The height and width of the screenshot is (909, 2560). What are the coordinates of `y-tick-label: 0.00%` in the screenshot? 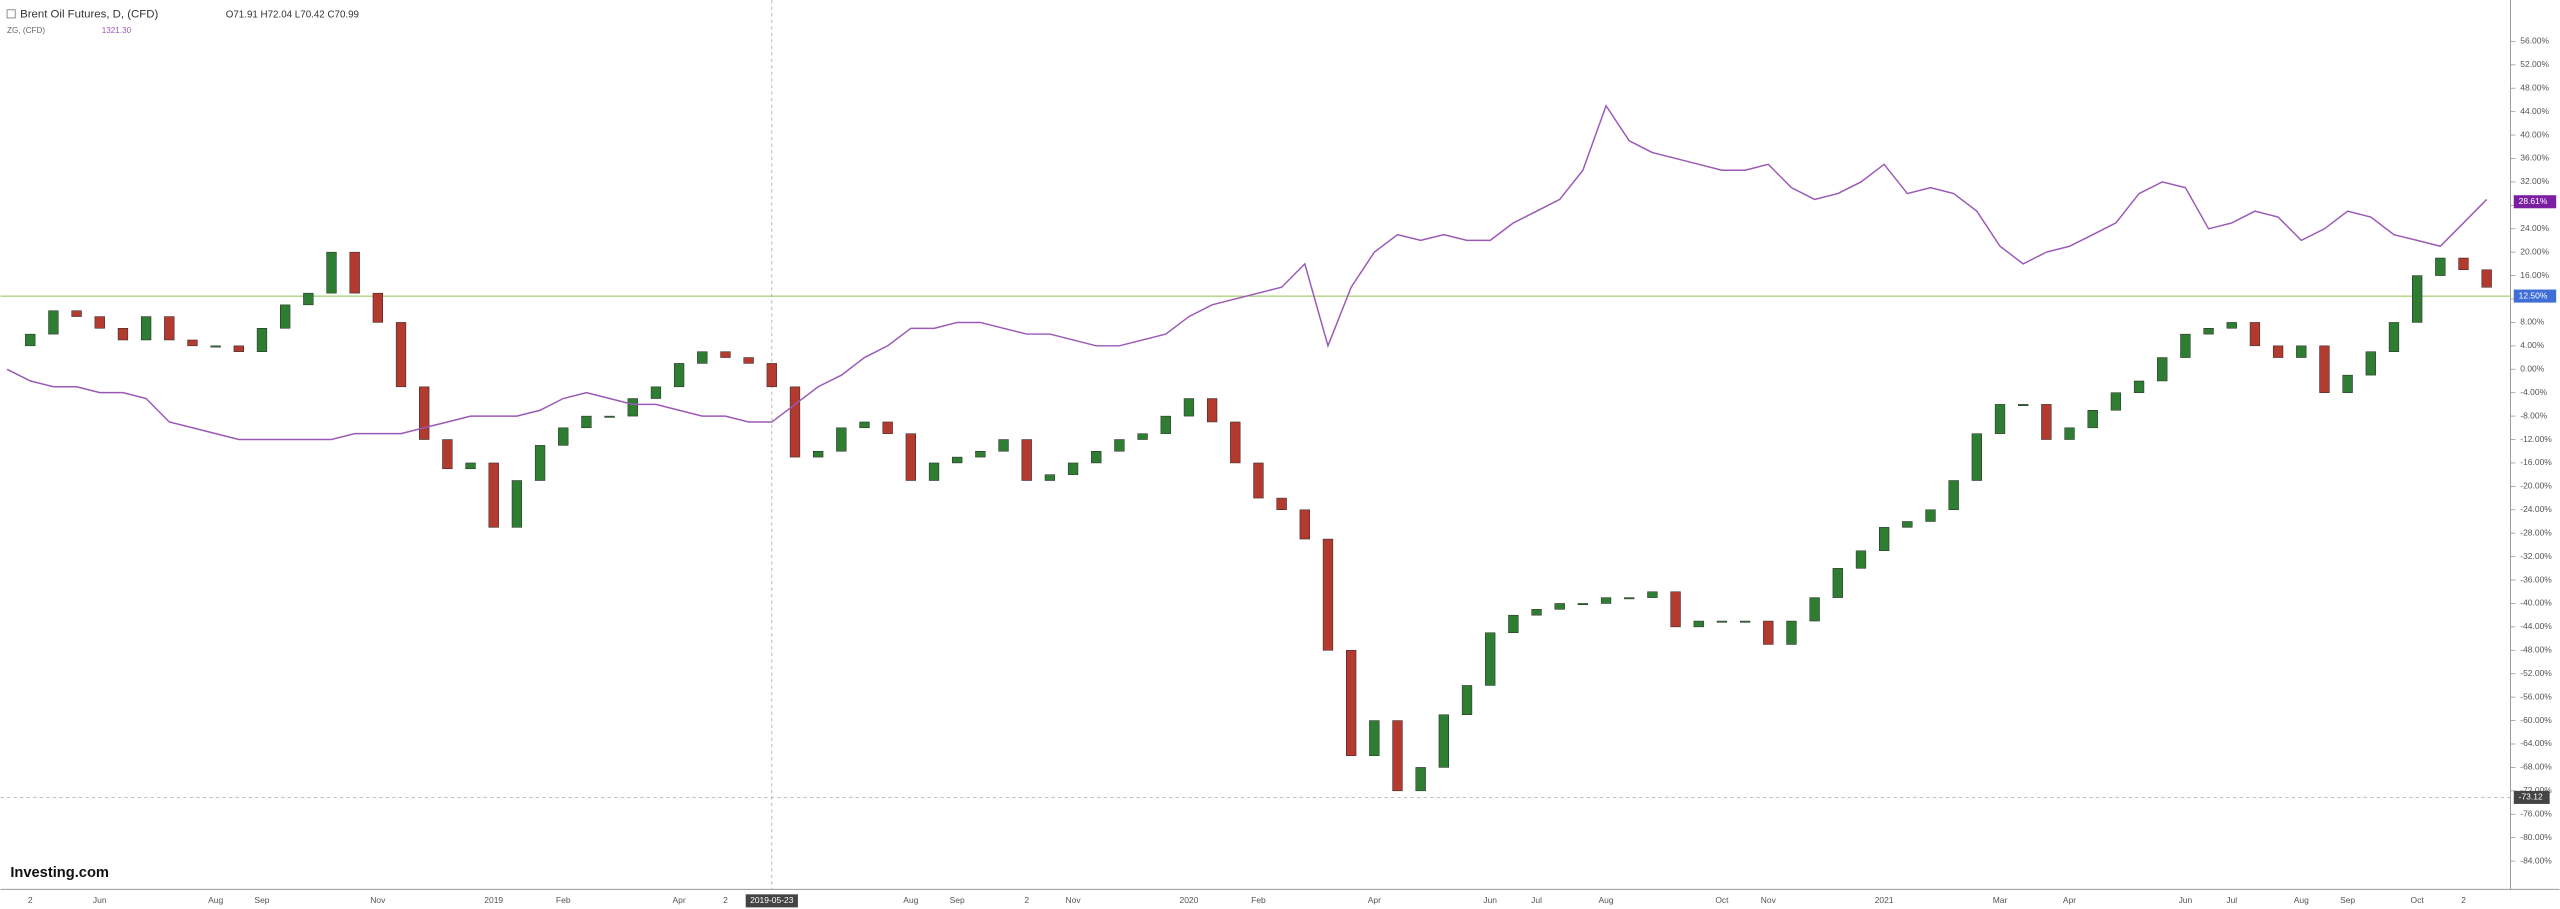 It's located at (2532, 368).